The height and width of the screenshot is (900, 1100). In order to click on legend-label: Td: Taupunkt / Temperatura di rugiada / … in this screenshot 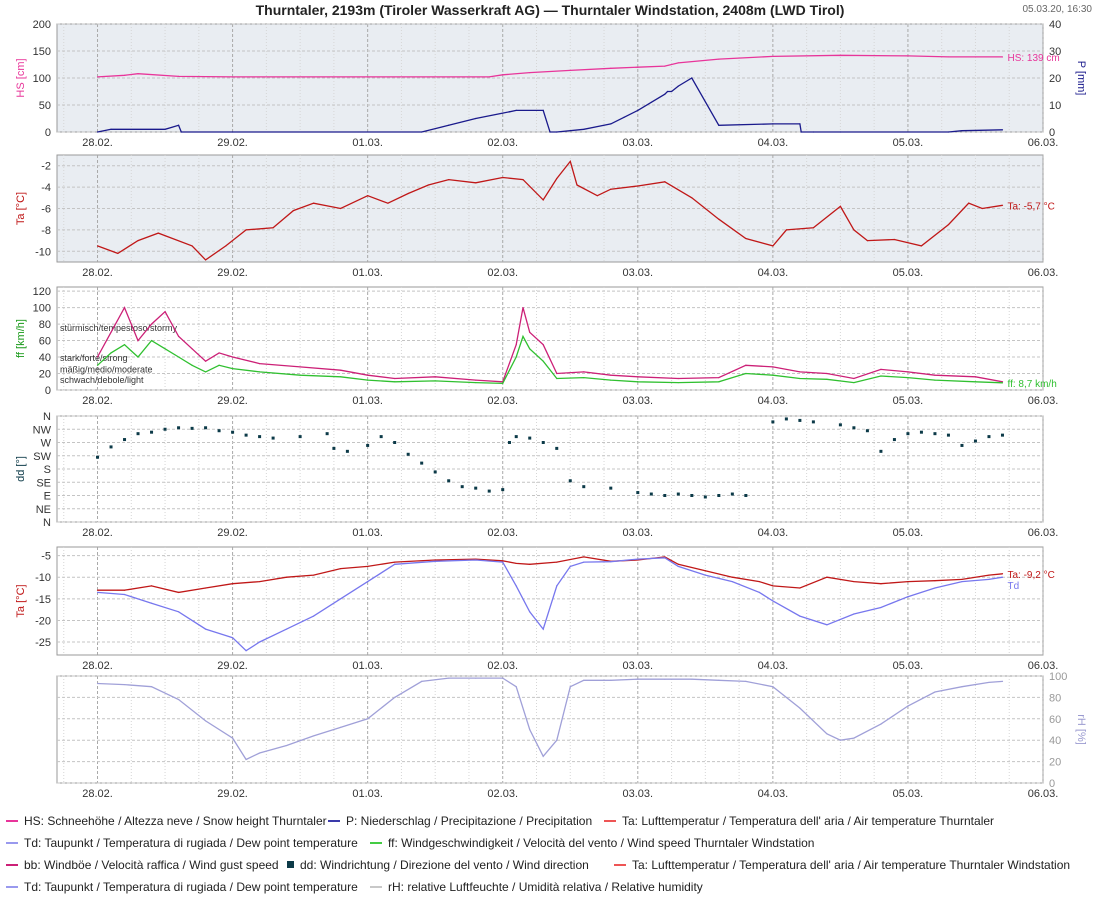, I will do `click(191, 843)`.